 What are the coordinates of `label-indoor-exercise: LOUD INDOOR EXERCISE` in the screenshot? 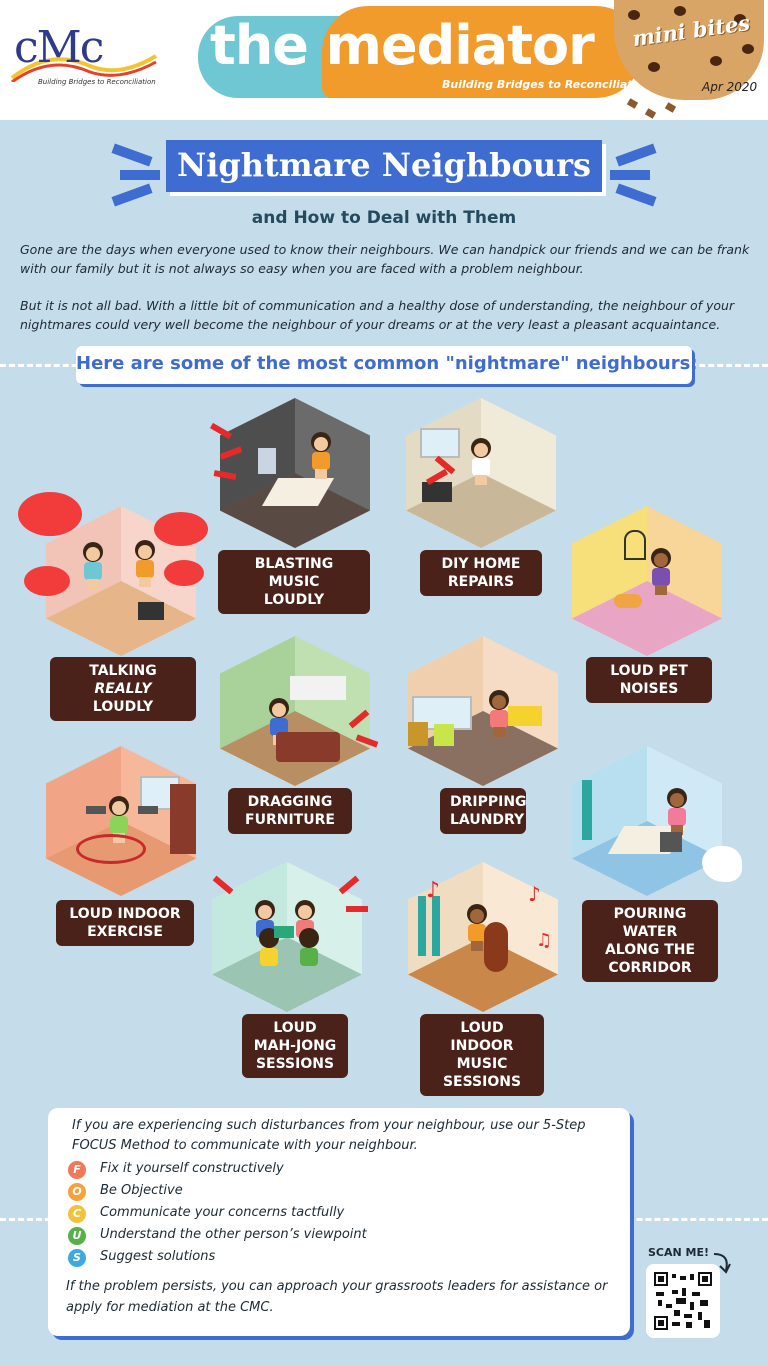 It's located at (125, 923).